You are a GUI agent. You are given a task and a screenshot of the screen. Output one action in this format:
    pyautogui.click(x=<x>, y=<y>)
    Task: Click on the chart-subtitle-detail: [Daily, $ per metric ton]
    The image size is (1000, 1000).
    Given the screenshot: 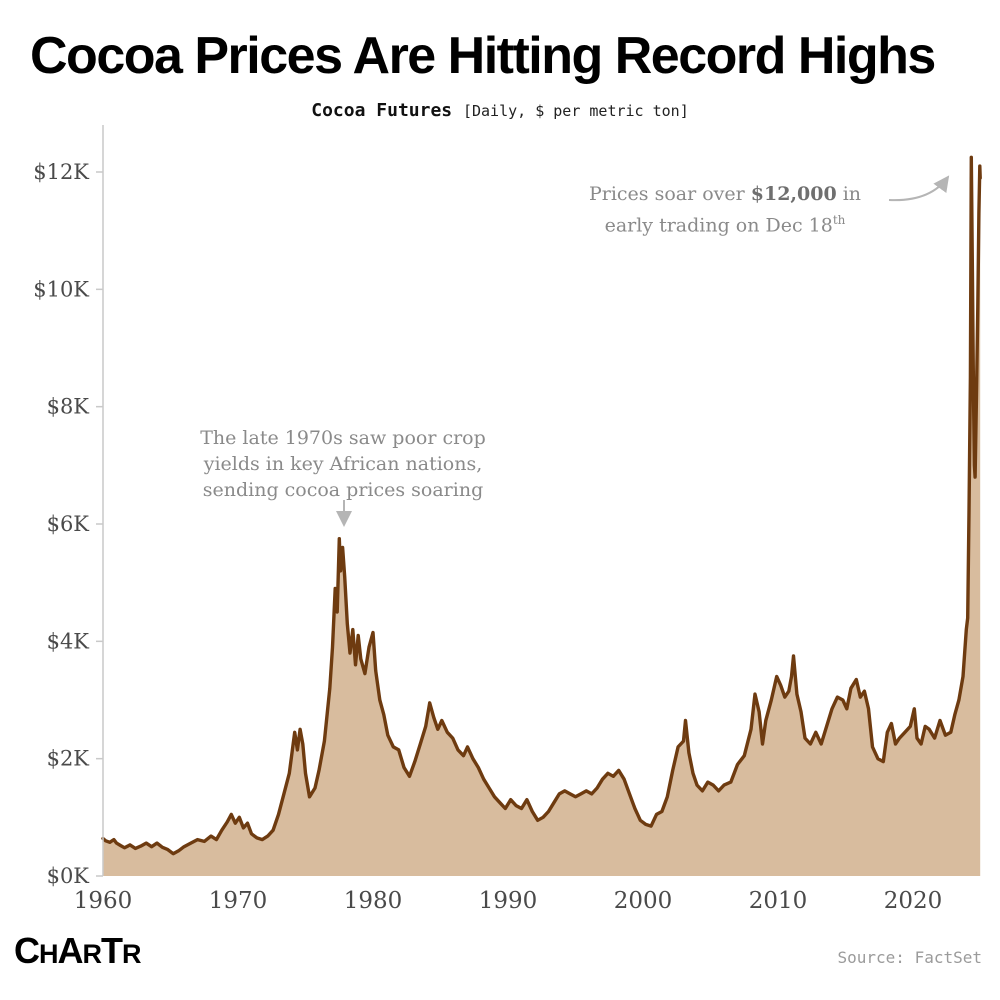 What is the action you would take?
    pyautogui.click(x=575, y=111)
    